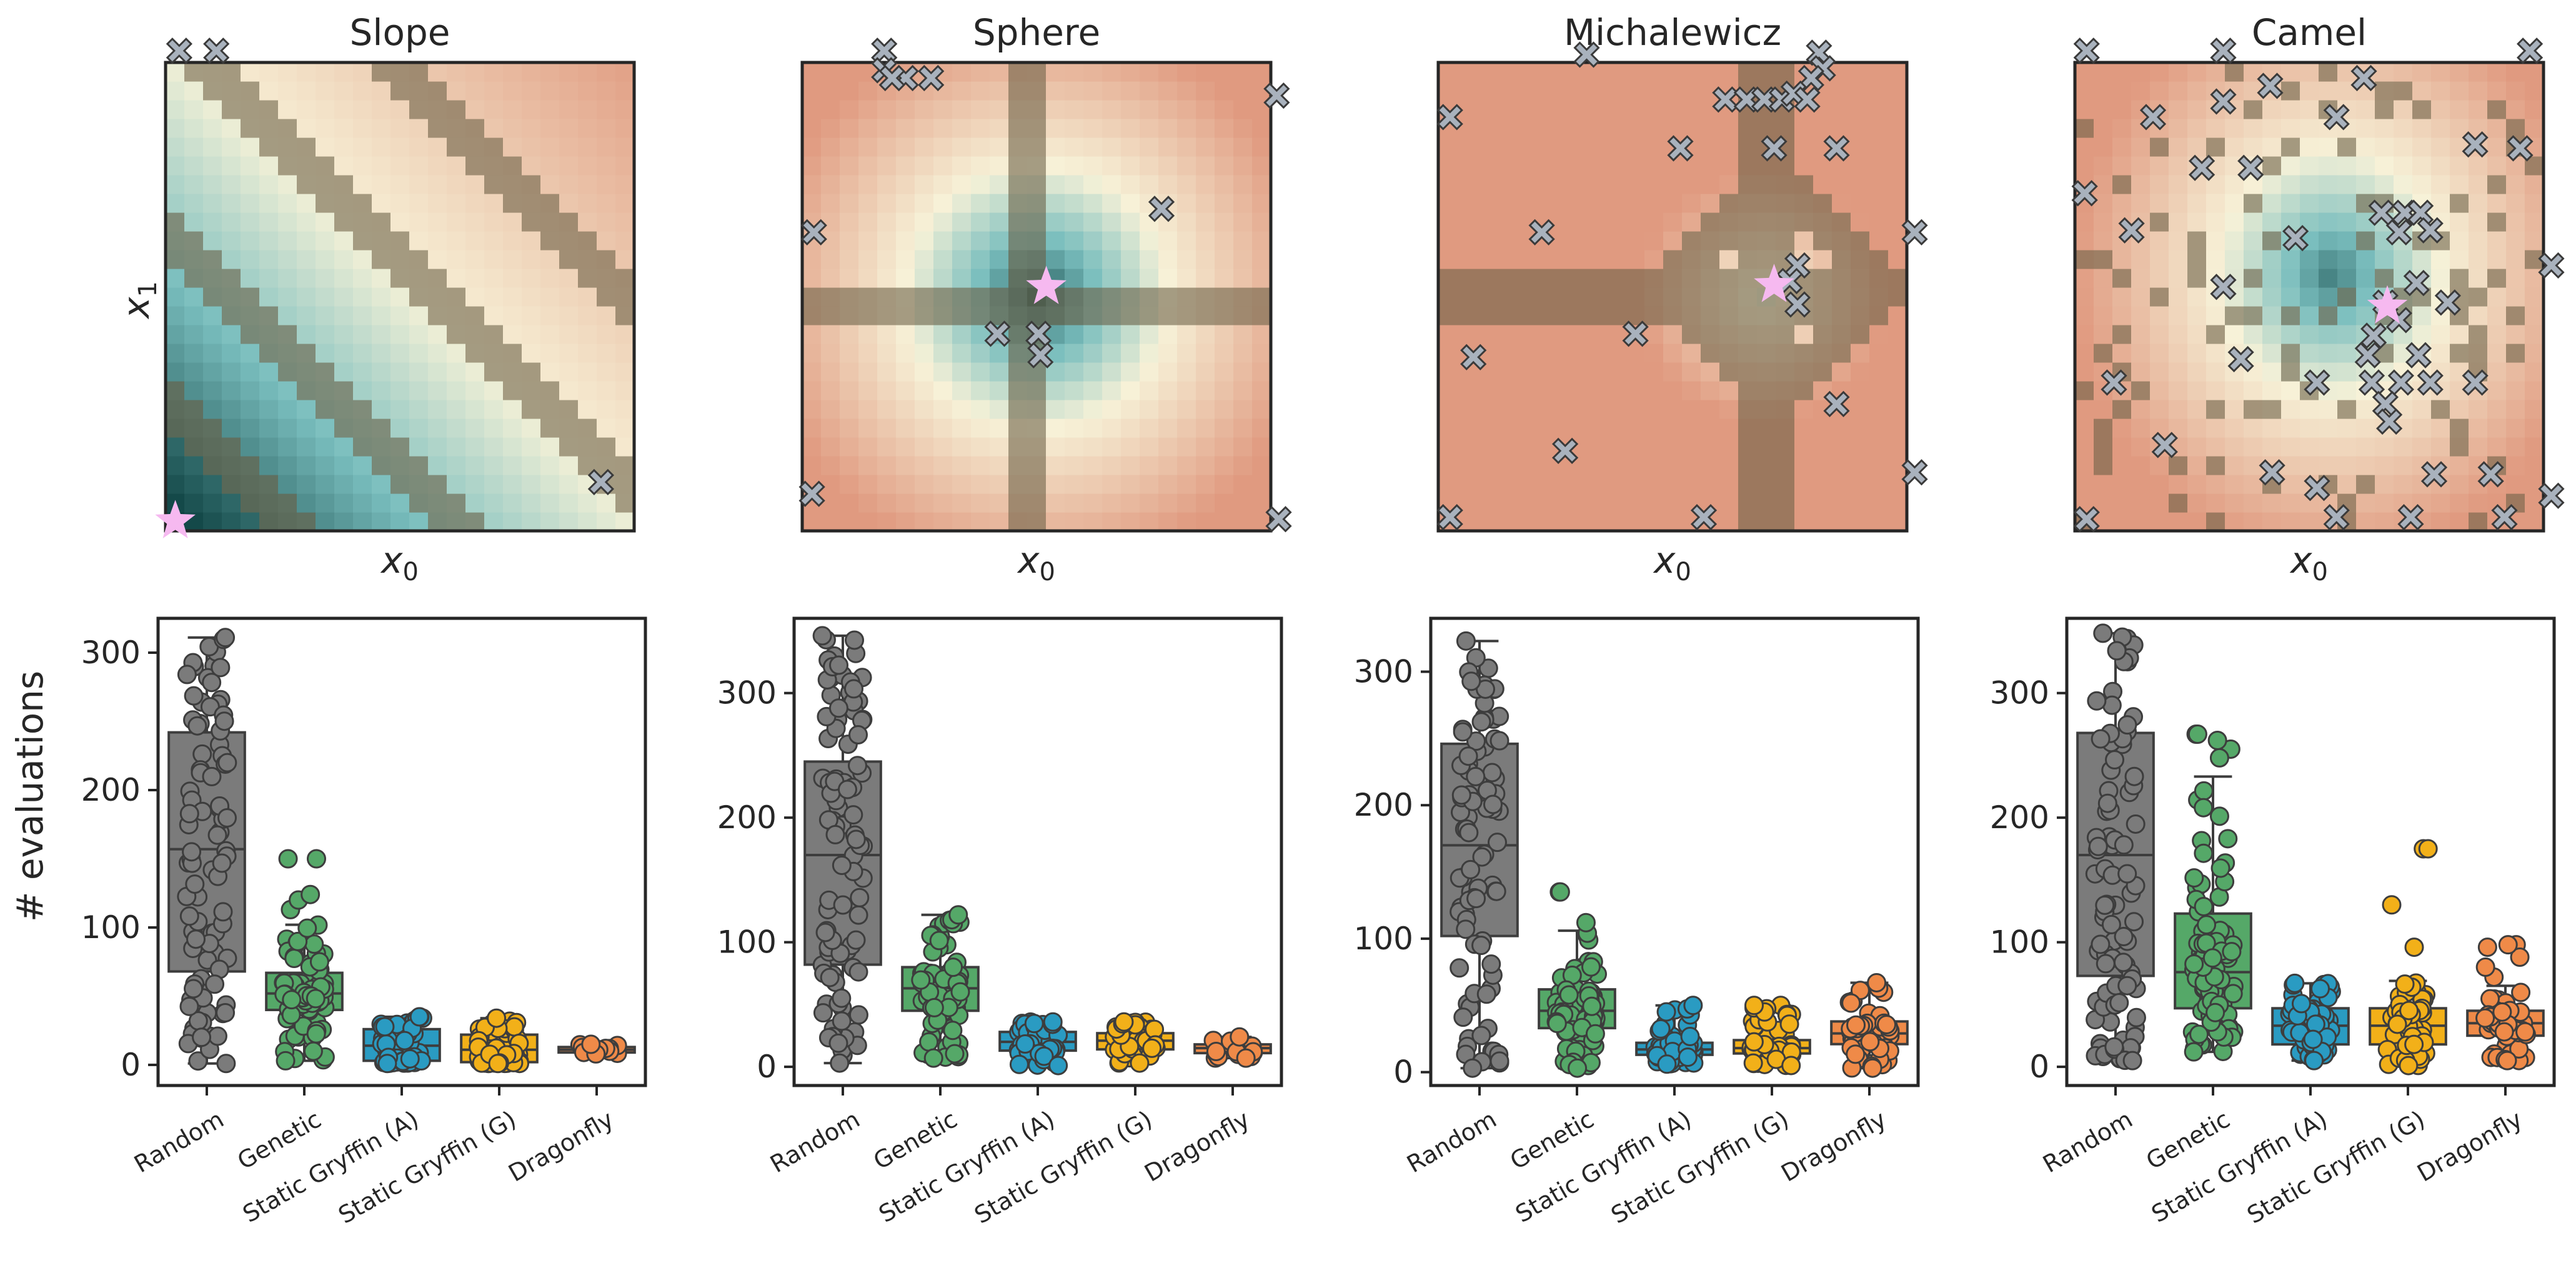  Describe the element at coordinates (1037, 1044) in the screenshot. I see `box-static-gryffin-a` at that location.